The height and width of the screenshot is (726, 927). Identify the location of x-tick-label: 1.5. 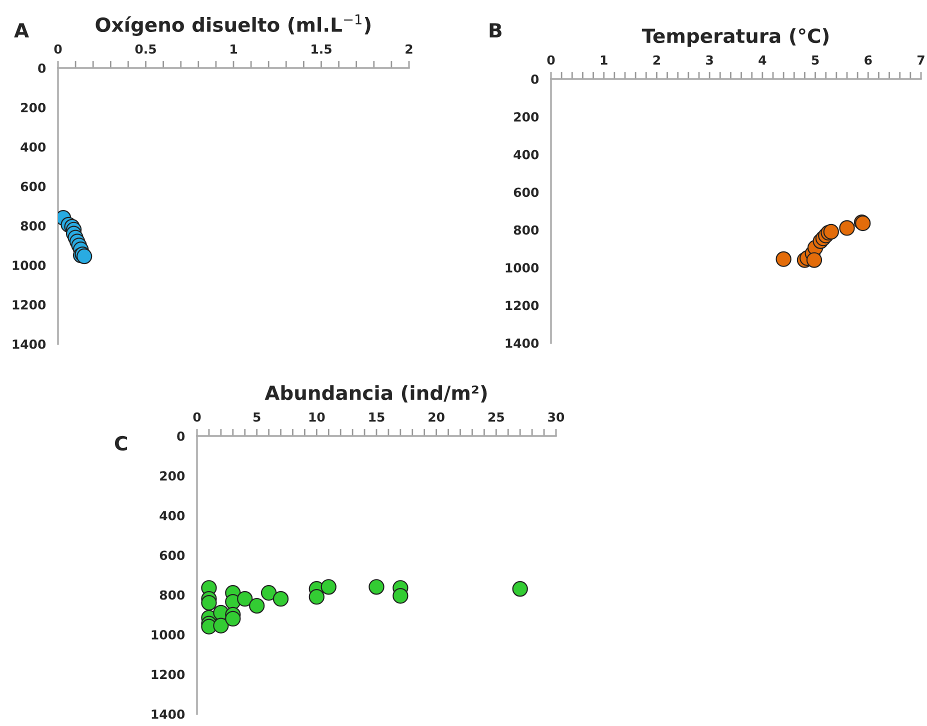
(322, 49).